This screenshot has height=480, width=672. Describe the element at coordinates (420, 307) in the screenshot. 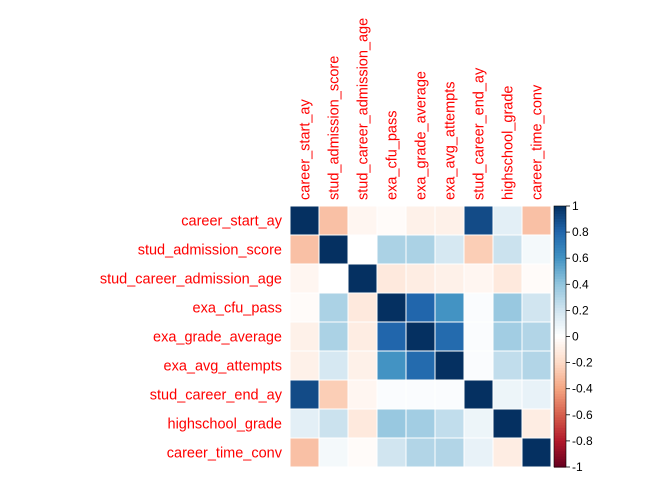

I see `heatmap-cell-exa_cfu_pass-exa_grade_average` at that location.